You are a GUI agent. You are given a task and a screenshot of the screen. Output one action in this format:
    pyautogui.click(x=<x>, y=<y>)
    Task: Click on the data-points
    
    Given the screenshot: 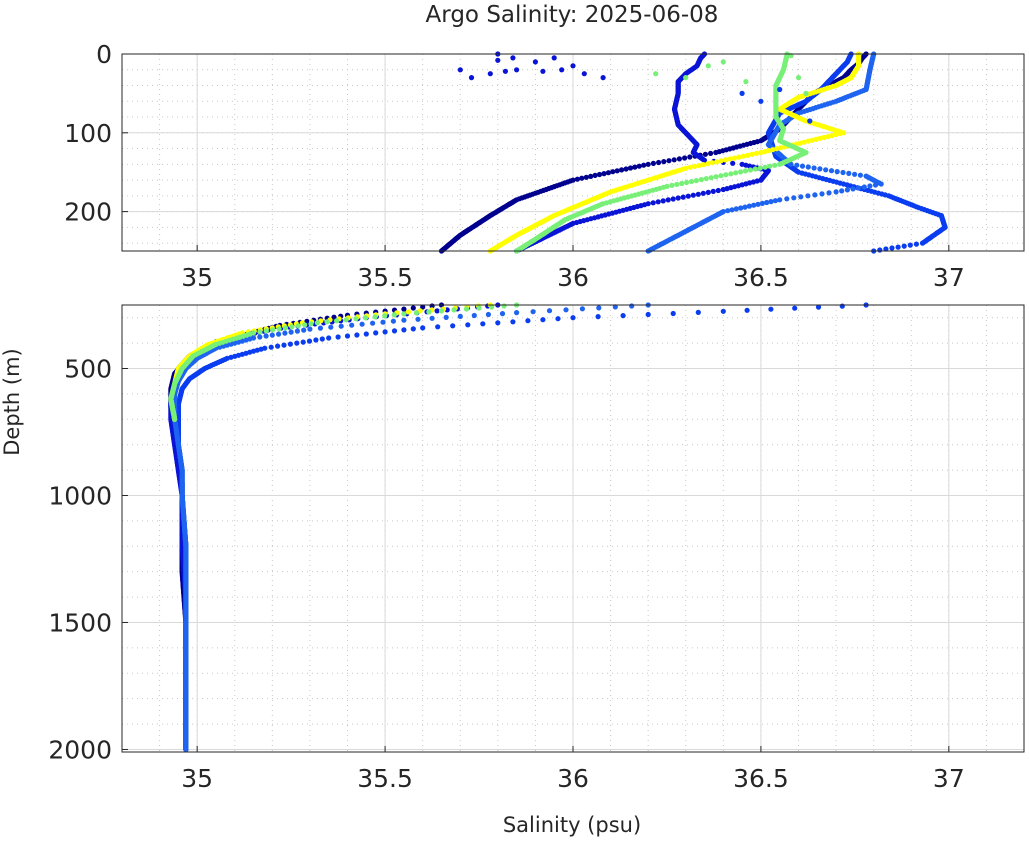 What is the action you would take?
    pyautogui.click(x=693, y=152)
    